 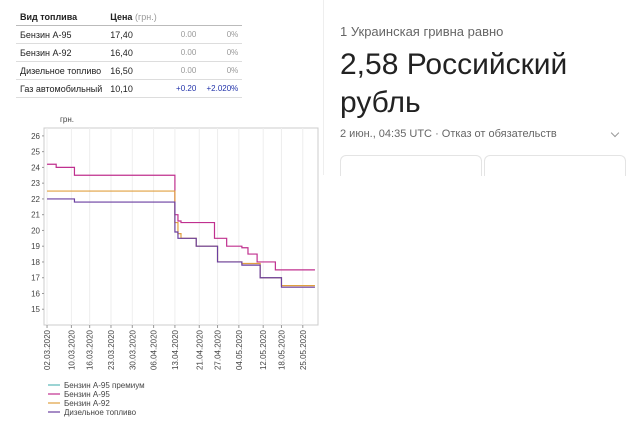 I want to click on legend-label: Дизельное топливо, so click(x=100, y=412).